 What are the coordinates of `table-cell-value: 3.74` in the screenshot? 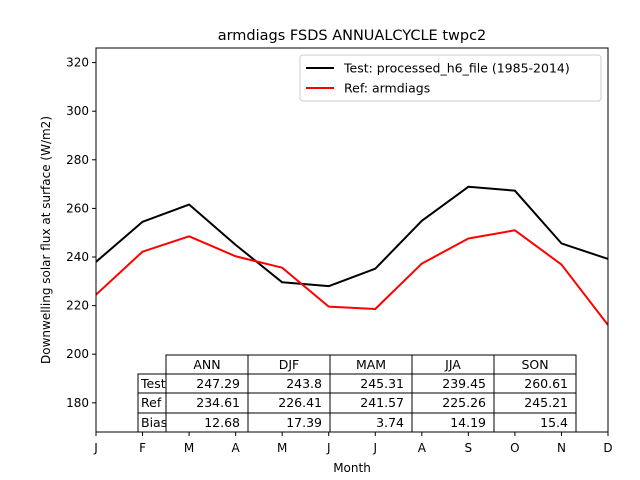 It's located at (390, 422).